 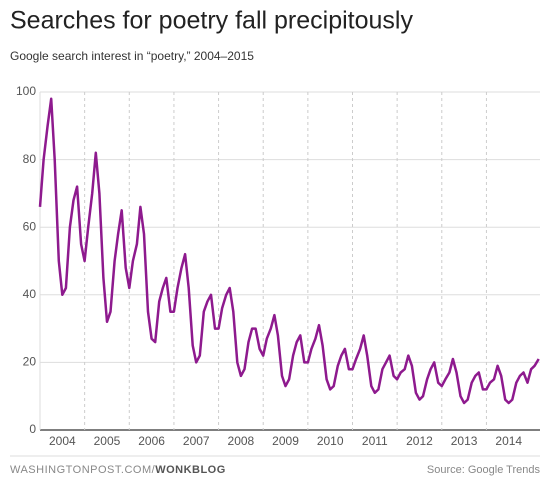 I want to click on x-tick-label: 2008, so click(x=241, y=441).